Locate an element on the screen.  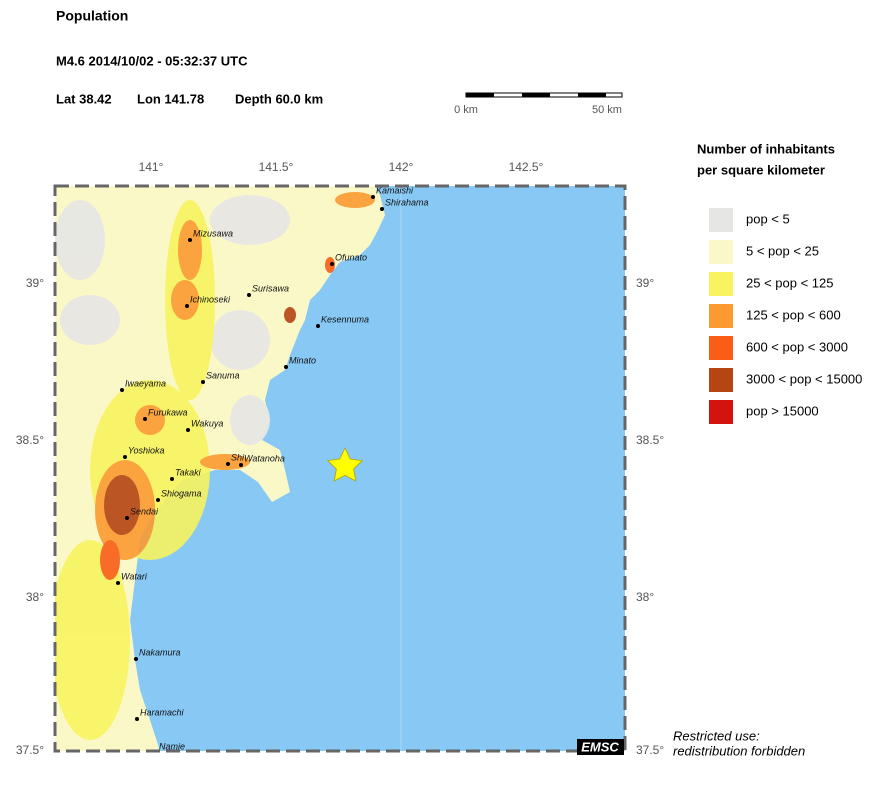
city-label: Shirahama is located at coordinates (407, 202).